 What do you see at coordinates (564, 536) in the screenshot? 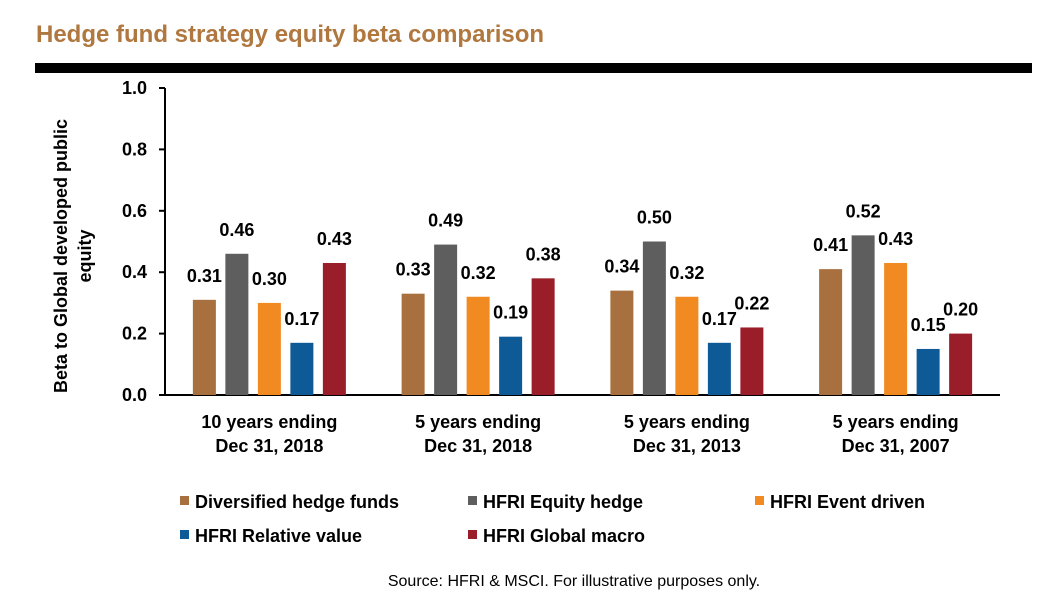
I see `legend-label: HFRI Global macro` at bounding box center [564, 536].